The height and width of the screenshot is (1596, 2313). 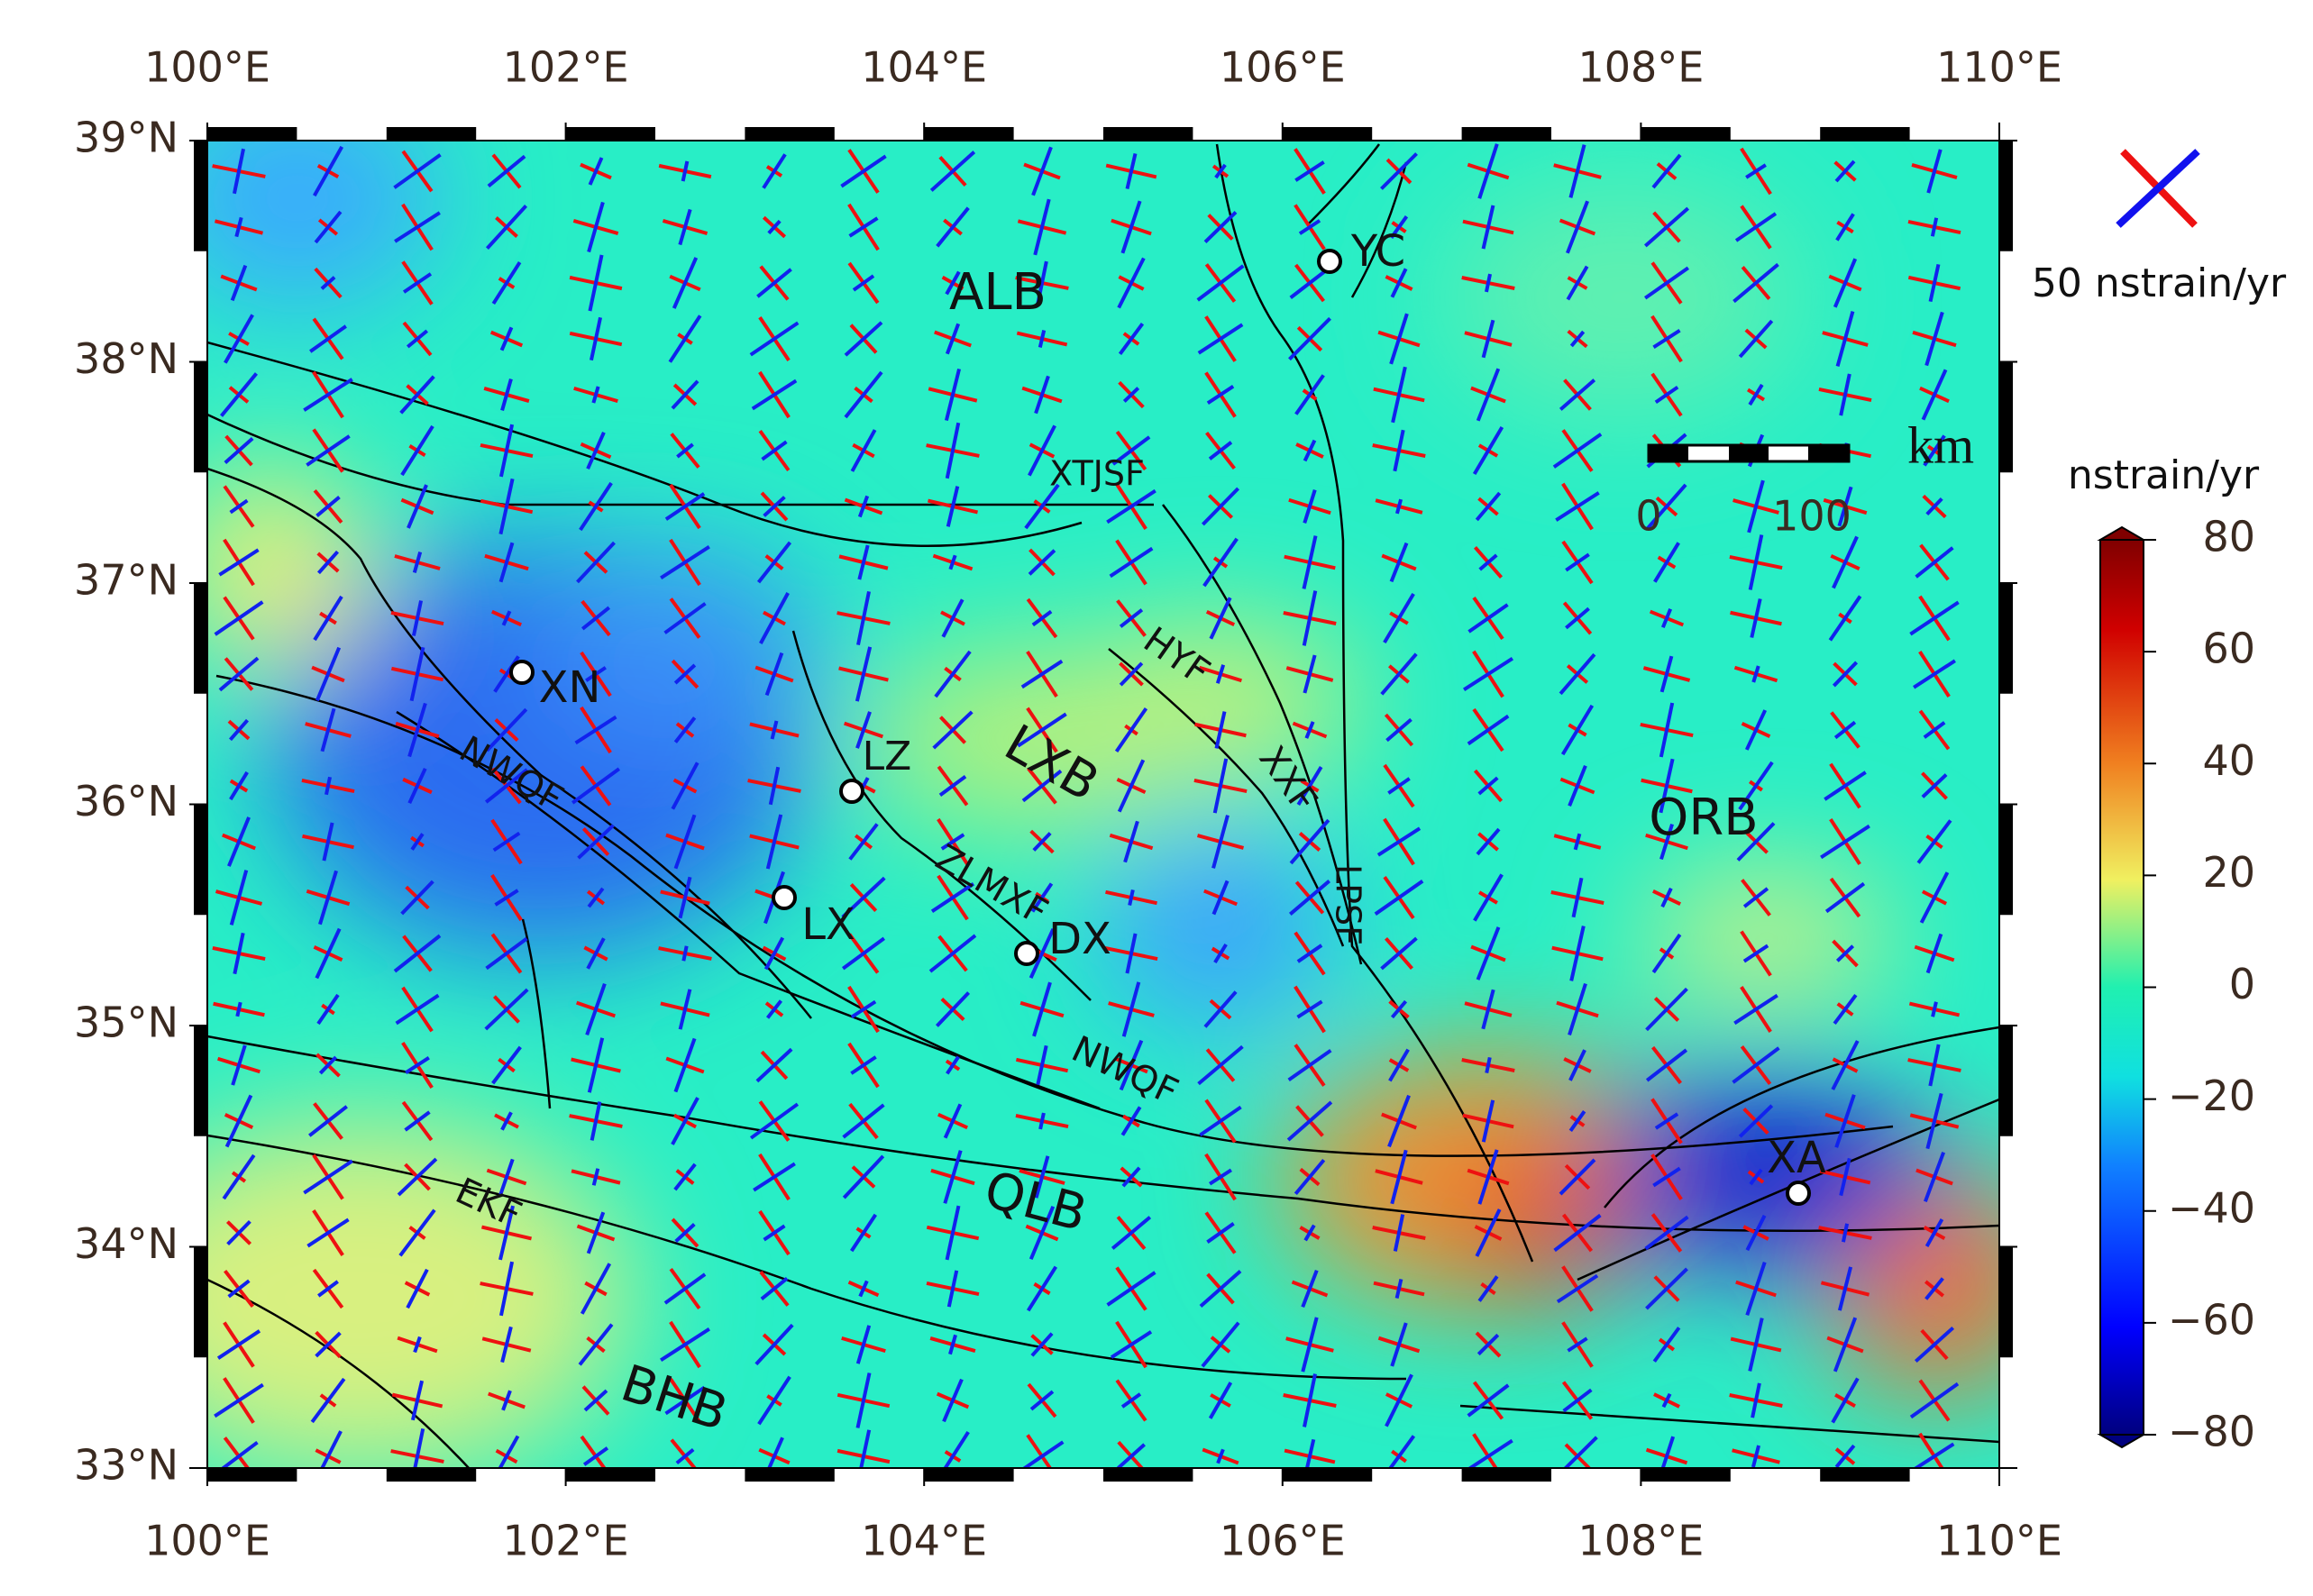 What do you see at coordinates (1811, 516) in the screenshot?
I see `scale-tick: 100` at bounding box center [1811, 516].